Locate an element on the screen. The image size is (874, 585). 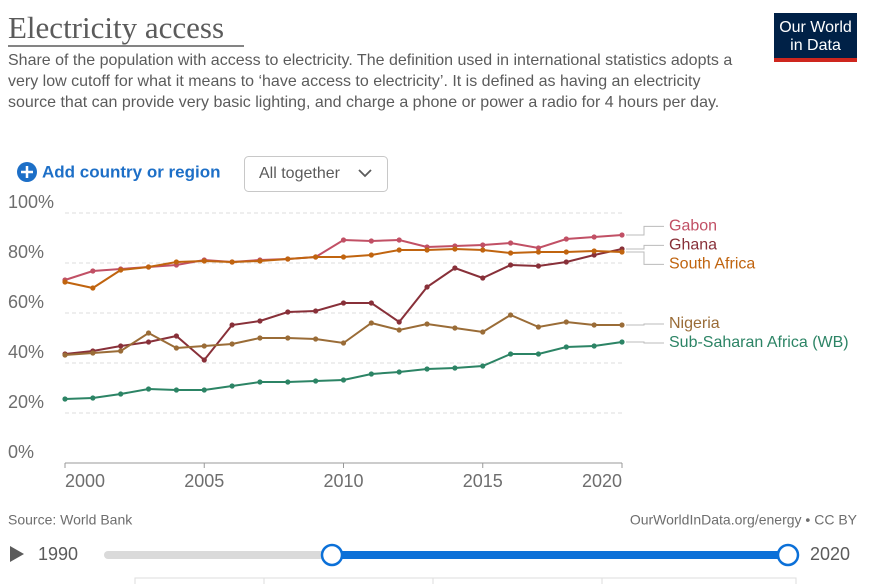
tab-strip is located at coordinates (465, 580).